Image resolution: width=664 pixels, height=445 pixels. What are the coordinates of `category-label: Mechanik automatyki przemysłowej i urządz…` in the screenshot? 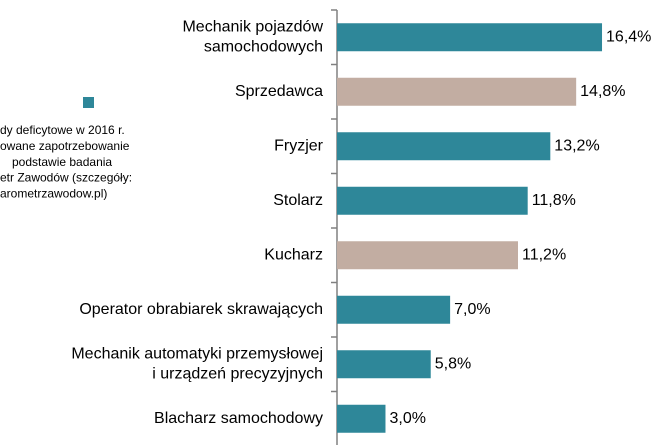 It's located at (197, 363).